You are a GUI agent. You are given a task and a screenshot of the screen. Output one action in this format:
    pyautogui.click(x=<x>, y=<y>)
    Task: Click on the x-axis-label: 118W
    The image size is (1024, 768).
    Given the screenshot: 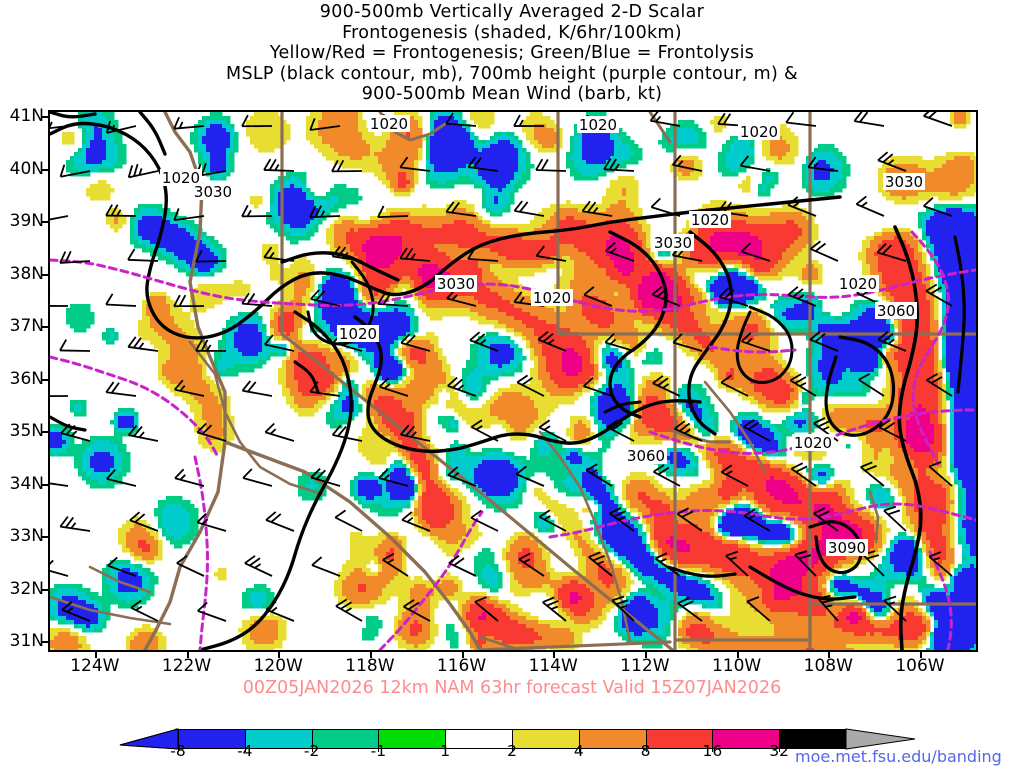 What is the action you would take?
    pyautogui.click(x=370, y=666)
    